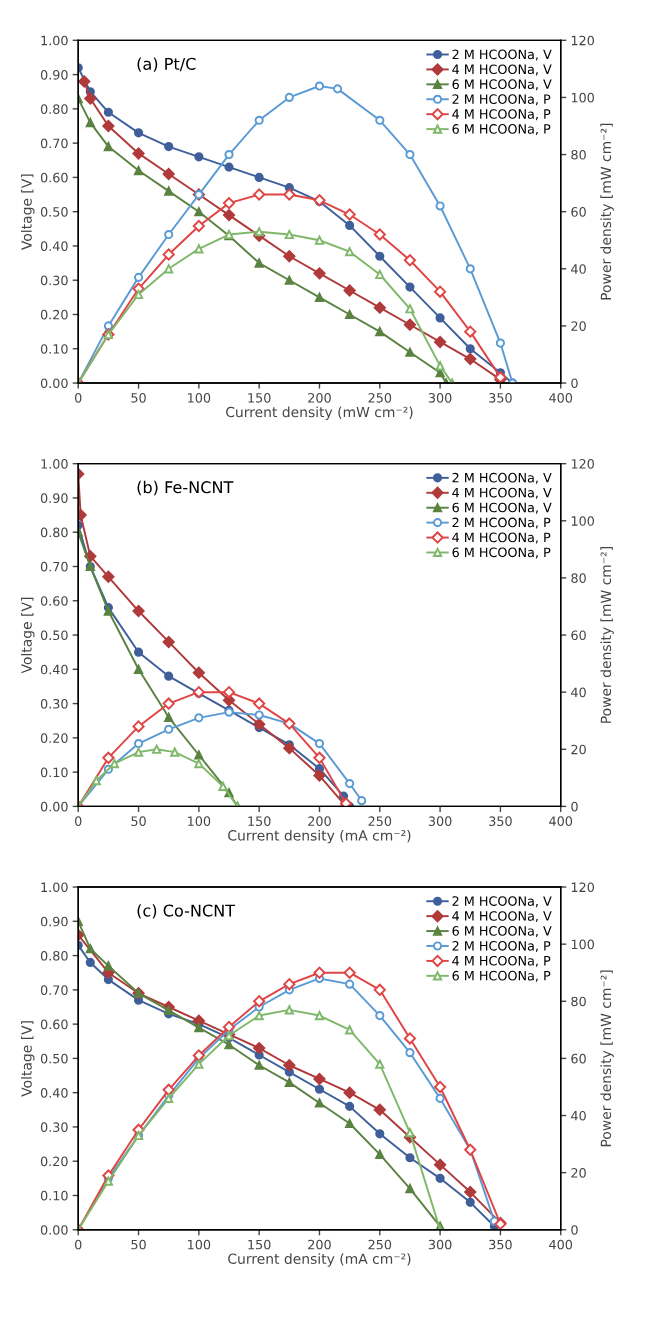 The height and width of the screenshot is (1344, 652). What do you see at coordinates (185, 488) in the screenshot?
I see `annotation: (b) Fe-NCNT` at bounding box center [185, 488].